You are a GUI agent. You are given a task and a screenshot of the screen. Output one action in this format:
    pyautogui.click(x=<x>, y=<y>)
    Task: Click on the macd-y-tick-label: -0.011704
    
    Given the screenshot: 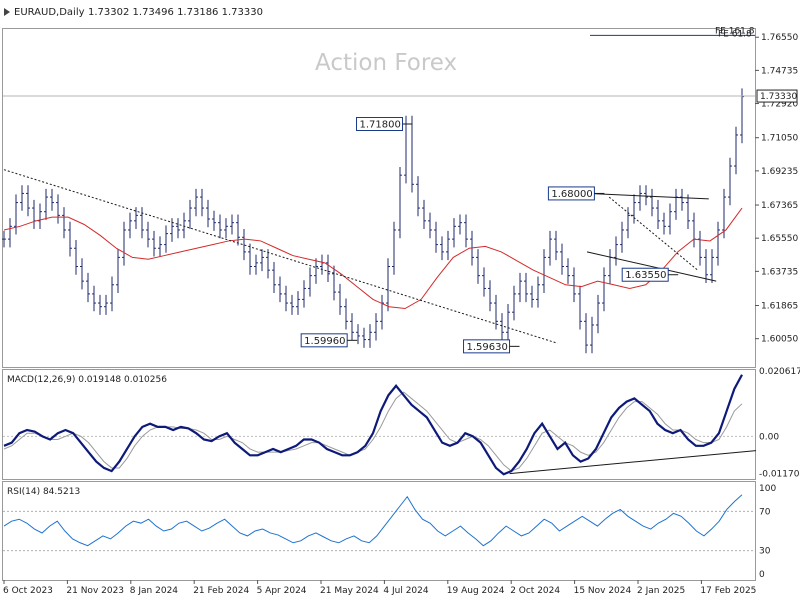 What is the action you would take?
    pyautogui.click(x=779, y=474)
    